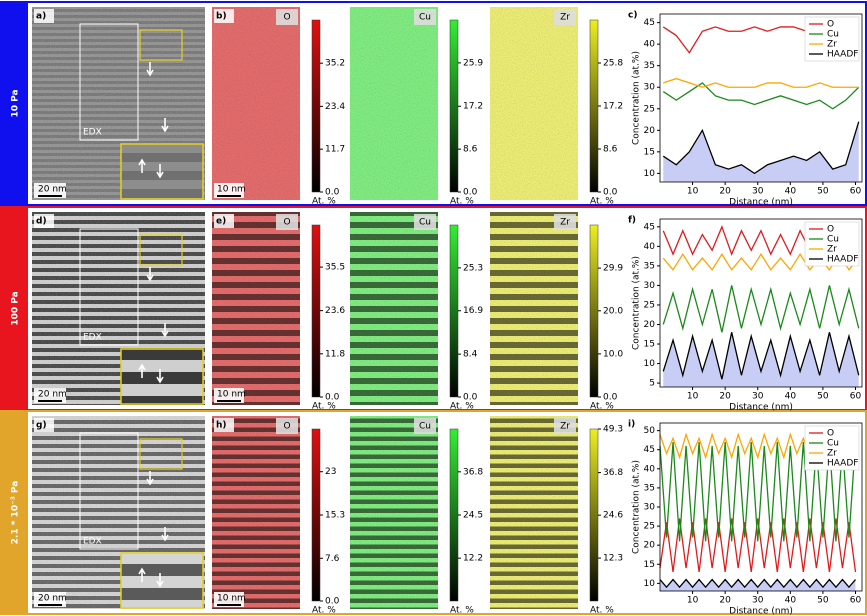 The image size is (867, 616). I want to click on colorbar-tick-label: 7.6, so click(332, 559).